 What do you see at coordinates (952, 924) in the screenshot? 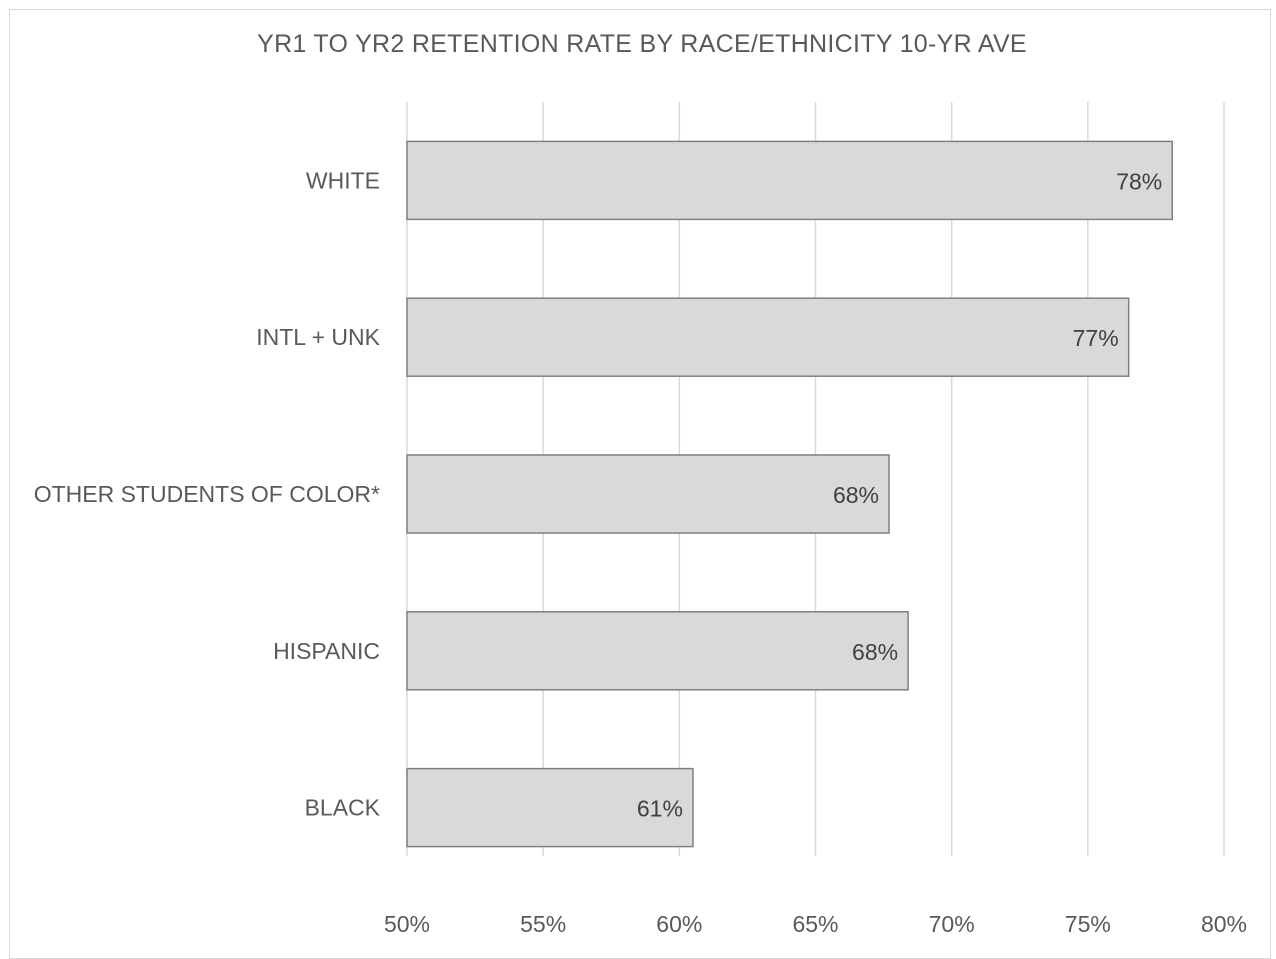
I see `x-tick-label: 70%` at bounding box center [952, 924].